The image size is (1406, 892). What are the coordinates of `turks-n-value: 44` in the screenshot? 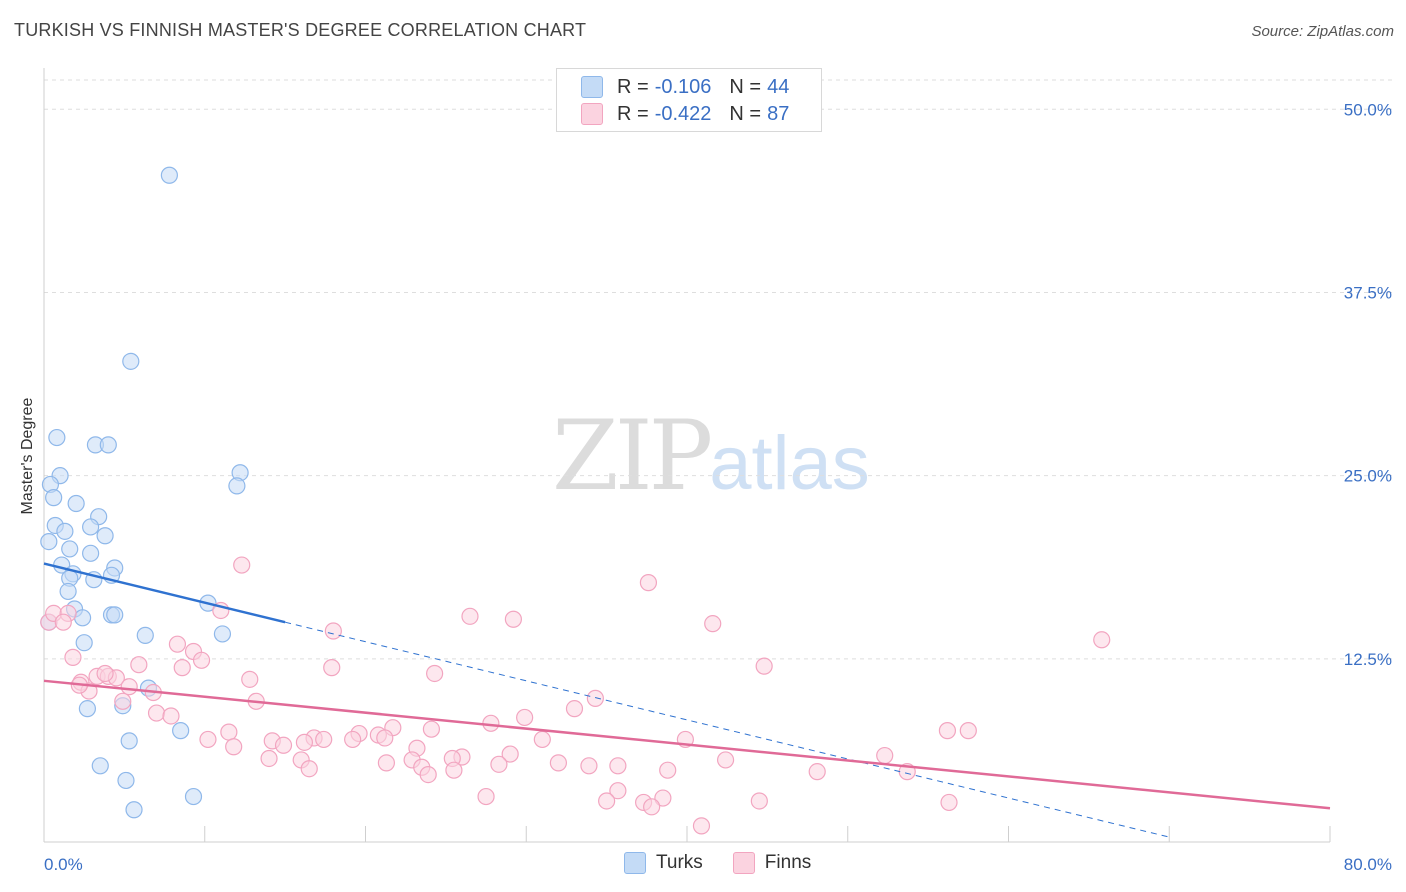 It's located at (778, 86).